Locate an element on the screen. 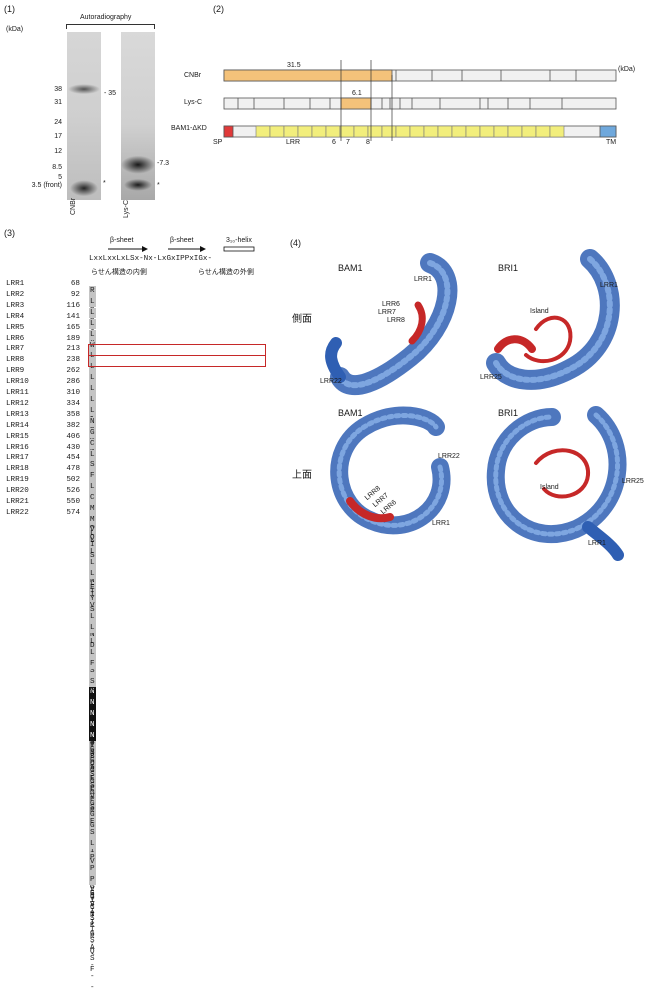 The image size is (650, 994). ann-bri1-top-lrr1: LRR1 is located at coordinates (597, 543).